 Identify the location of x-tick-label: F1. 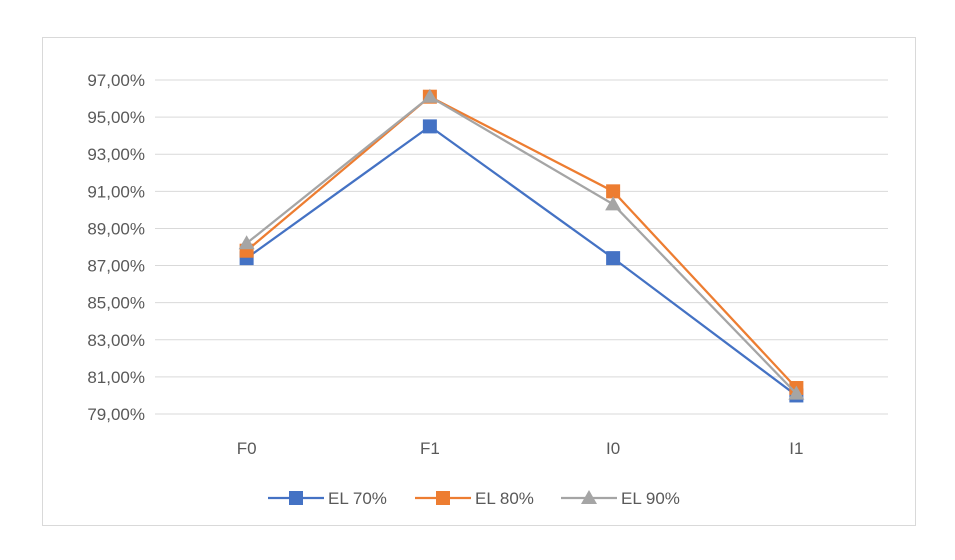
(430, 448).